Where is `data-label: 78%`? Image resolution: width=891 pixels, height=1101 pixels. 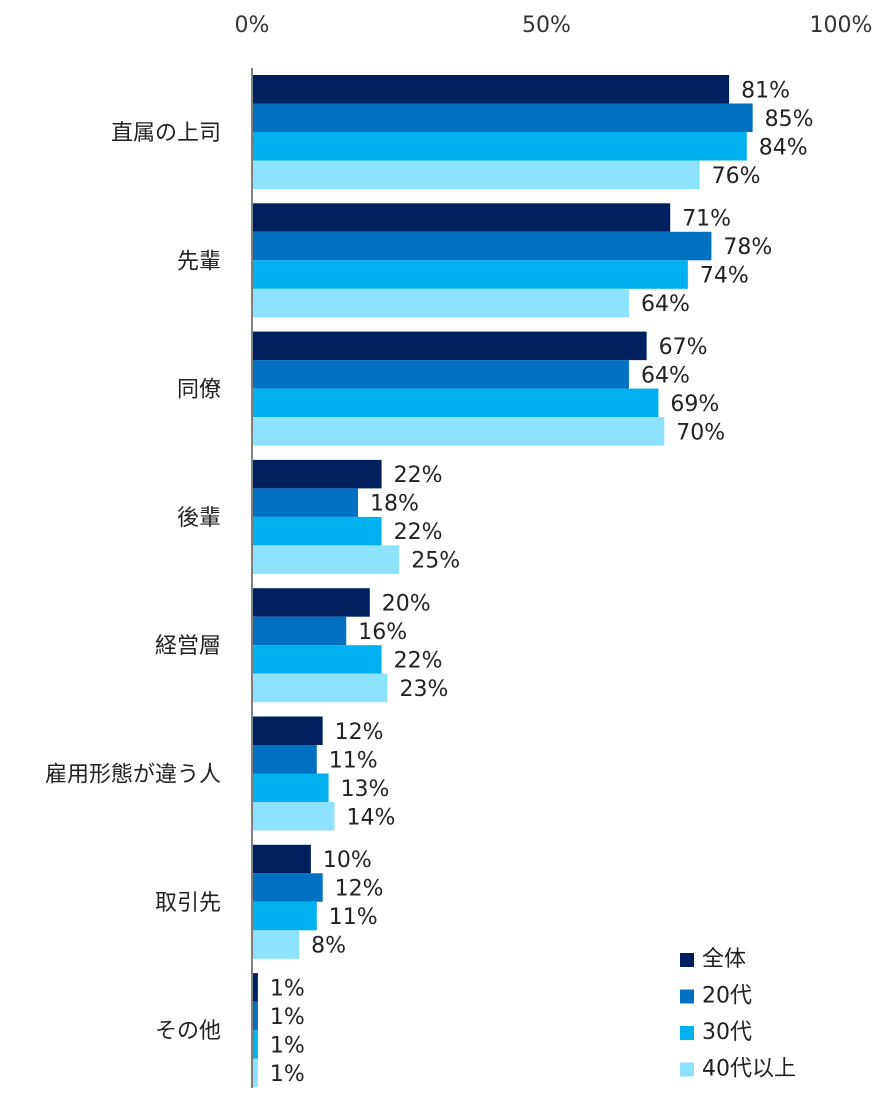
data-label: 78% is located at coordinates (747, 247).